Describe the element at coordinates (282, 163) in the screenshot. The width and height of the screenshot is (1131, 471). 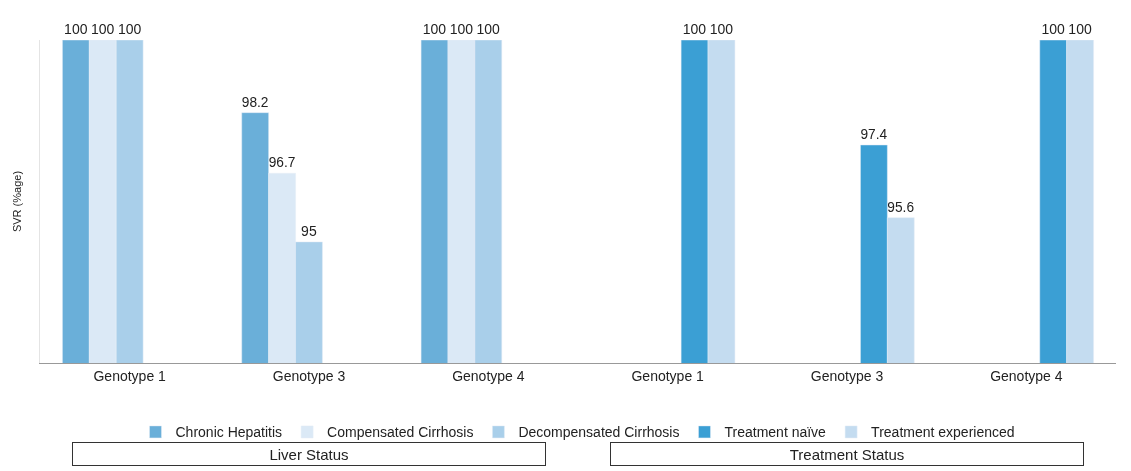
I see `data-label: 96.7` at that location.